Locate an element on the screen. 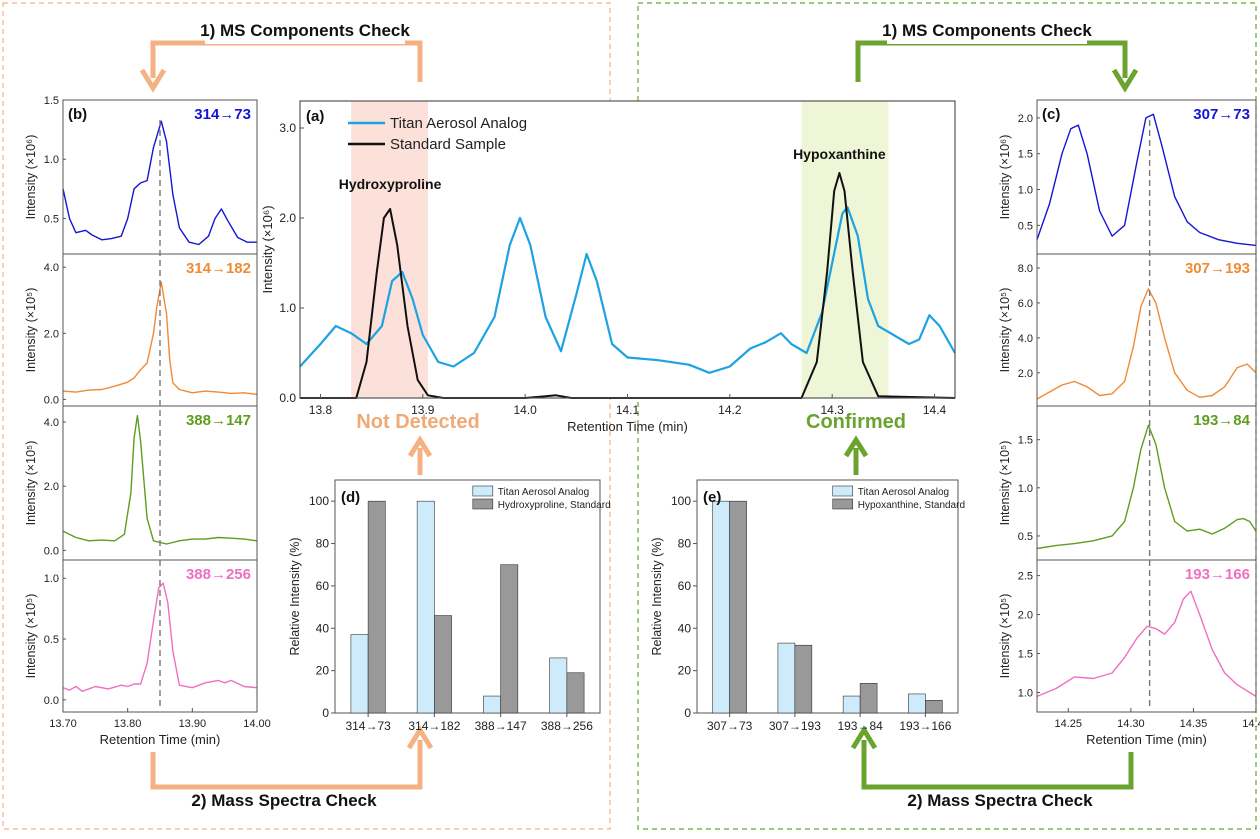  panel-d-ytick-label: 40 is located at coordinates (323, 628).